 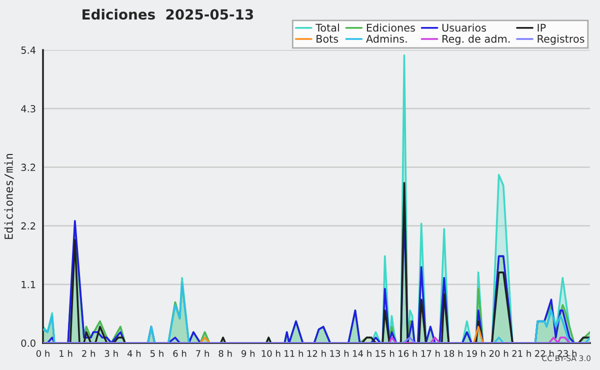 What do you see at coordinates (327, 39) in the screenshot?
I see `legend-label: Bots` at bounding box center [327, 39].